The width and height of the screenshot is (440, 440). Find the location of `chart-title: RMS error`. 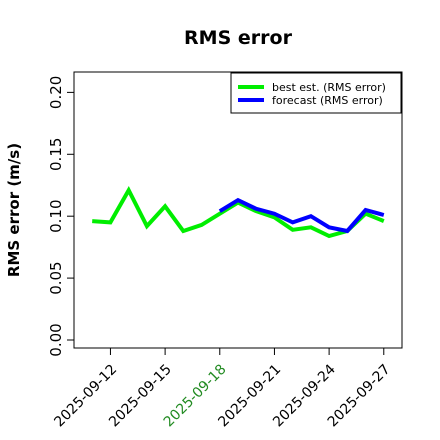

chart-title: RMS error is located at coordinates (238, 38).